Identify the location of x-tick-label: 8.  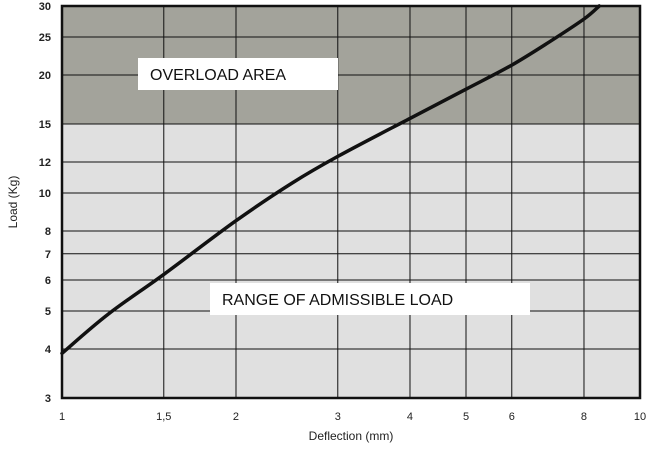
(584, 417).